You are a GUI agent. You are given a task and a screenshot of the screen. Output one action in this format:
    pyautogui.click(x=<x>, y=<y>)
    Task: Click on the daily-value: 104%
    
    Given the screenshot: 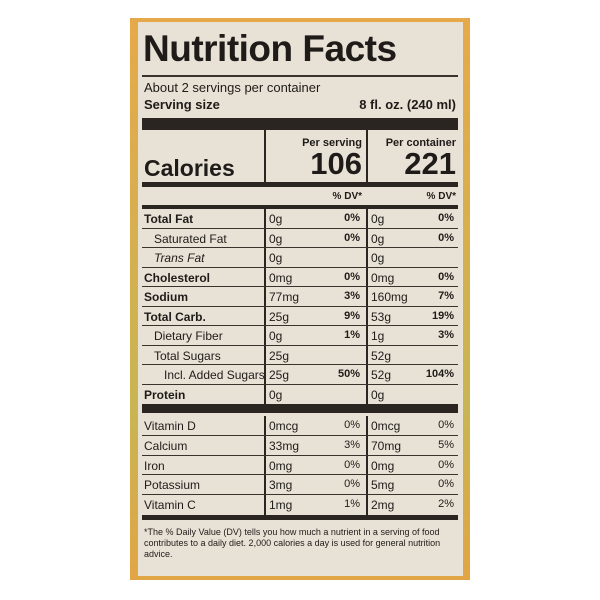 What is the action you would take?
    pyautogui.click(x=439, y=374)
    